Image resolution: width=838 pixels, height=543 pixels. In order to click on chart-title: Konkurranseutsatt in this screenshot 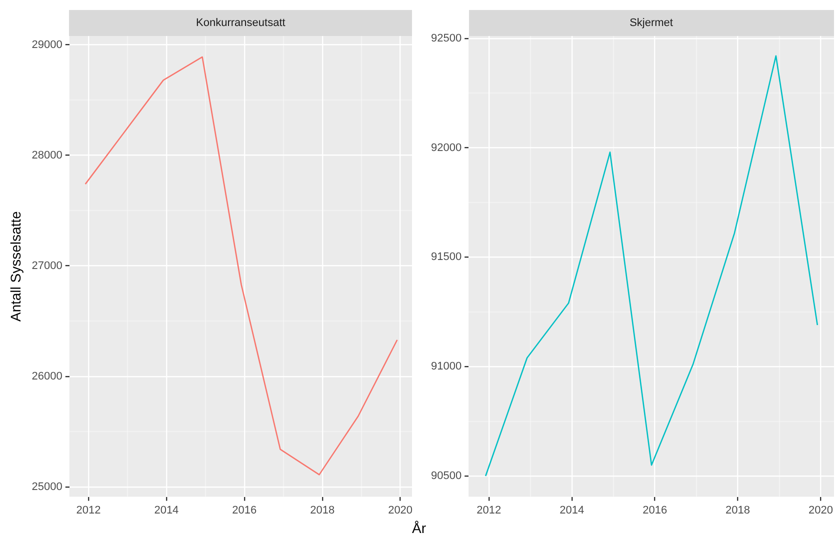, I will do `click(240, 23)`.